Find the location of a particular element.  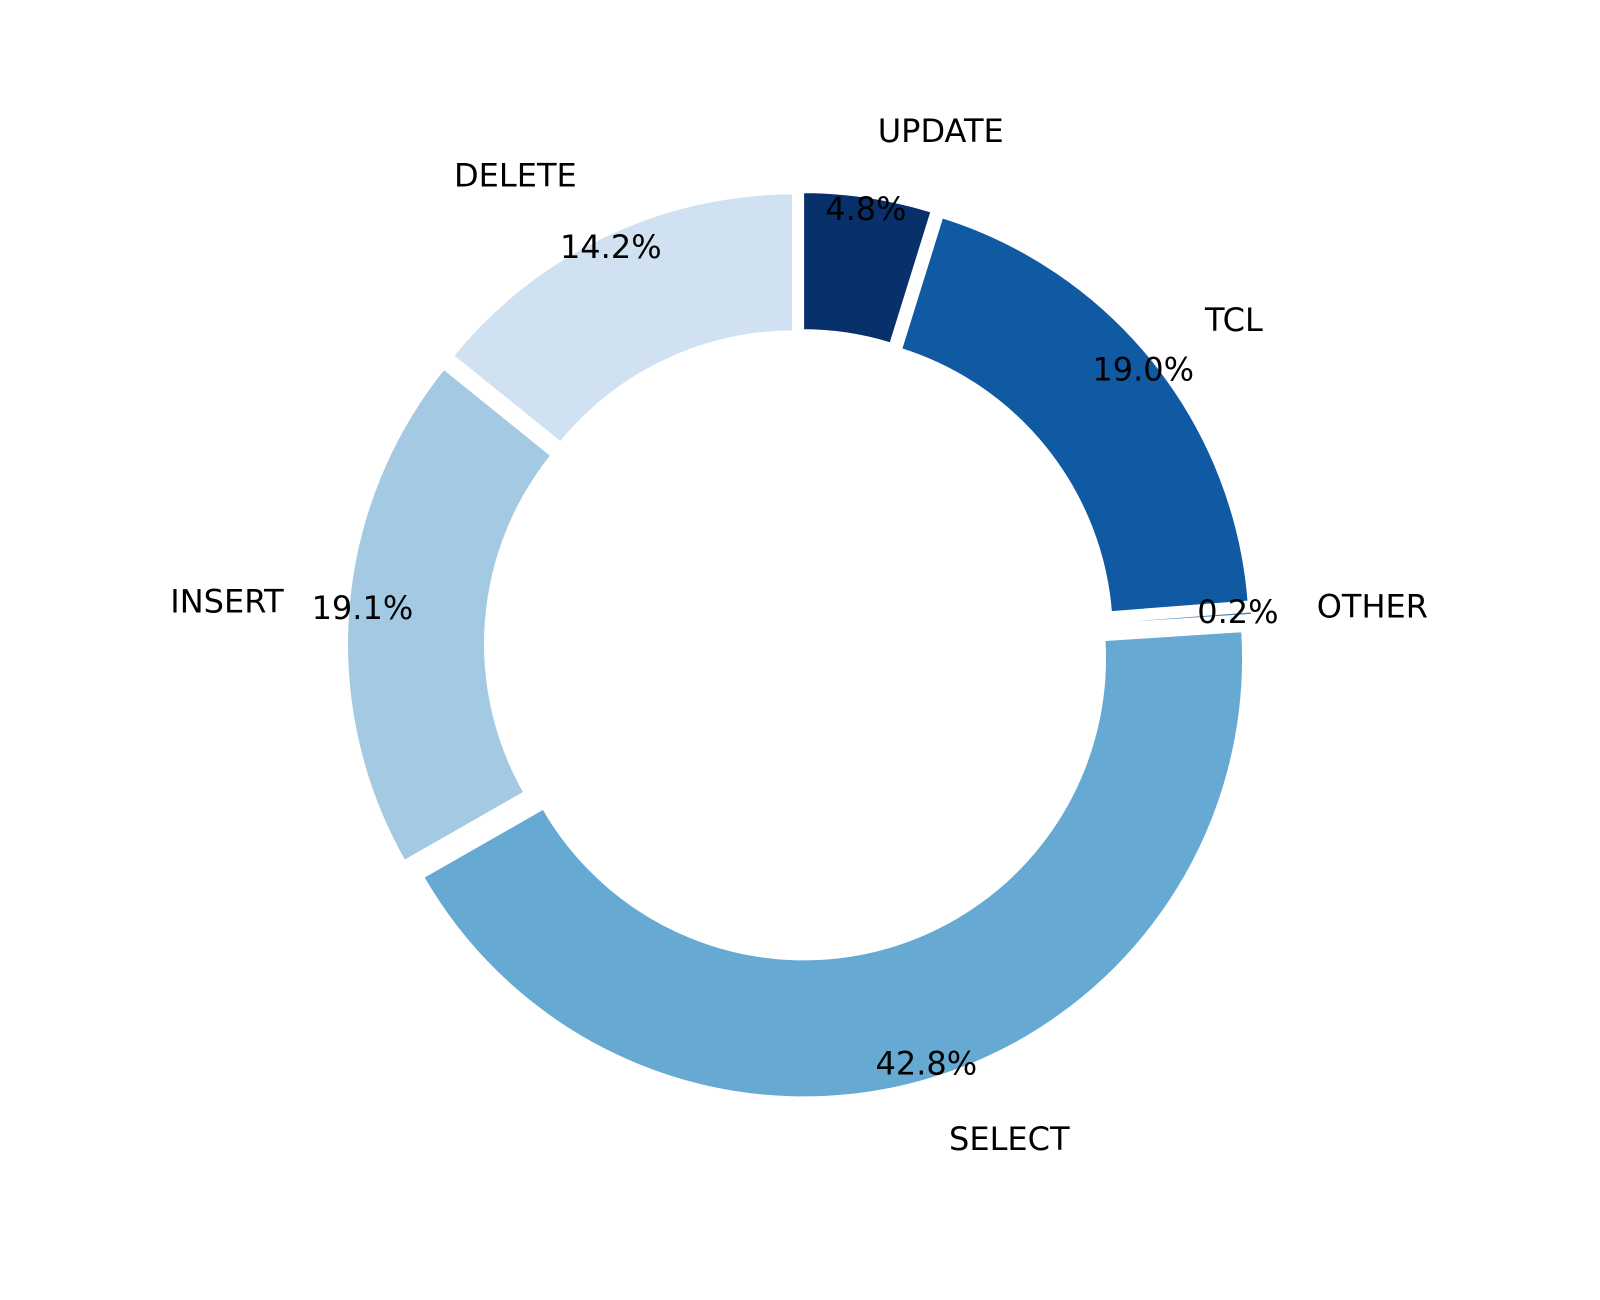

pct-insert: 19.1% is located at coordinates (363, 608).